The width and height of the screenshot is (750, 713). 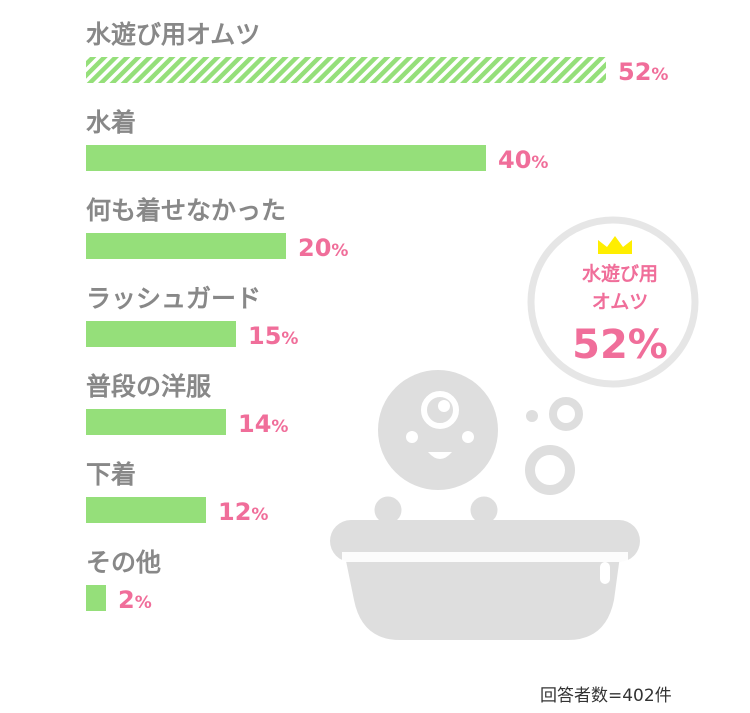 What do you see at coordinates (173, 298) in the screenshot?
I see `category-label: ラッシュガード` at bounding box center [173, 298].